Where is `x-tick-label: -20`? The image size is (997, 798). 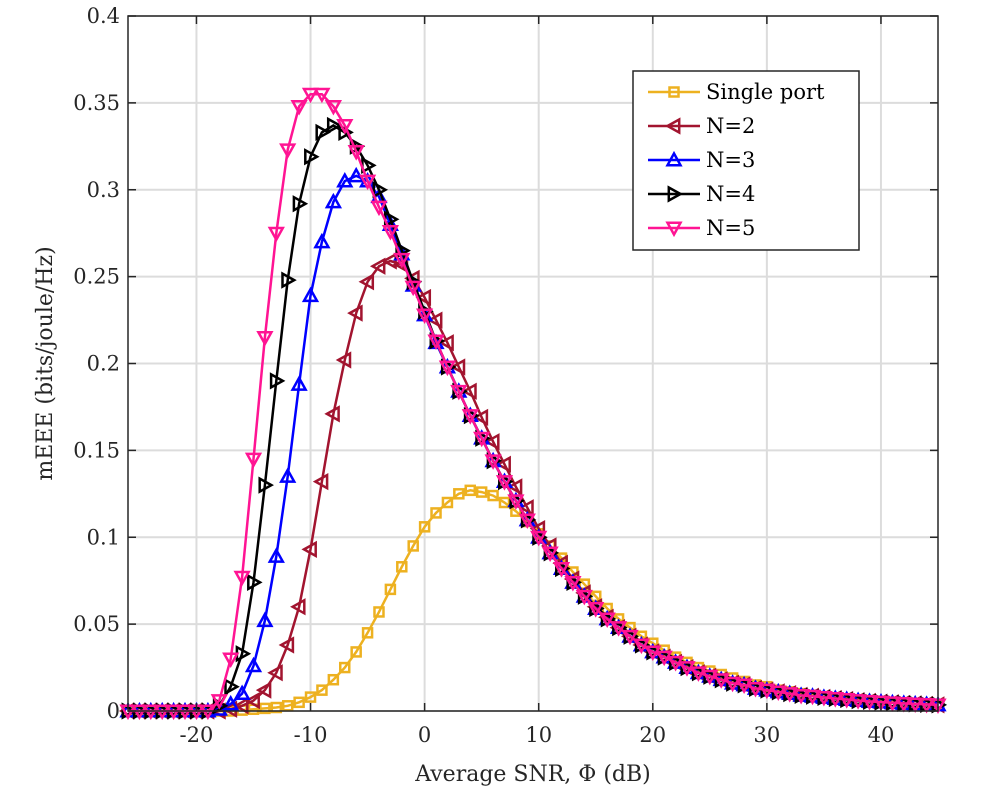 x-tick-label: -20 is located at coordinates (197, 735).